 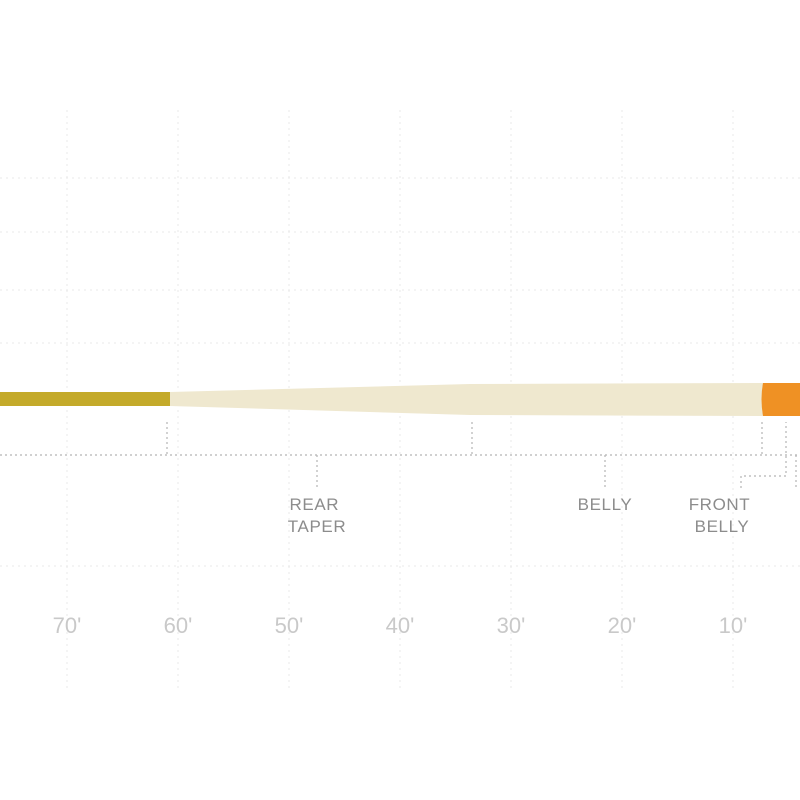 What do you see at coordinates (178, 625) in the screenshot?
I see `tick-label: 60'` at bounding box center [178, 625].